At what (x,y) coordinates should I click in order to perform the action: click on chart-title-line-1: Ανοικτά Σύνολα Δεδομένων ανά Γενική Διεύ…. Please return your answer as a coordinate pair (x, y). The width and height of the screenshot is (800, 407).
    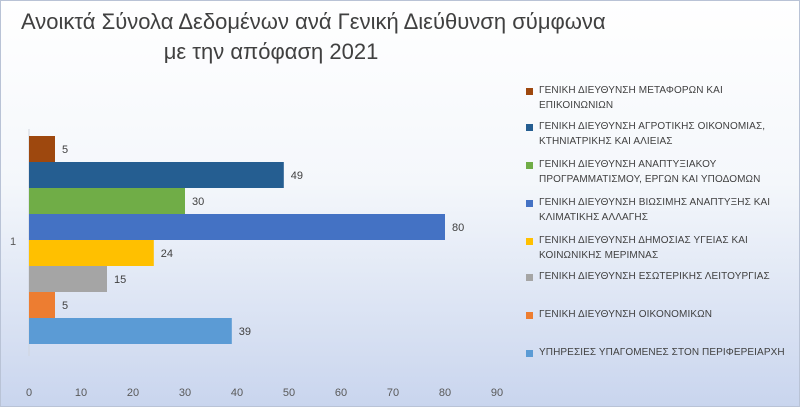
    Looking at the image, I should click on (313, 21).